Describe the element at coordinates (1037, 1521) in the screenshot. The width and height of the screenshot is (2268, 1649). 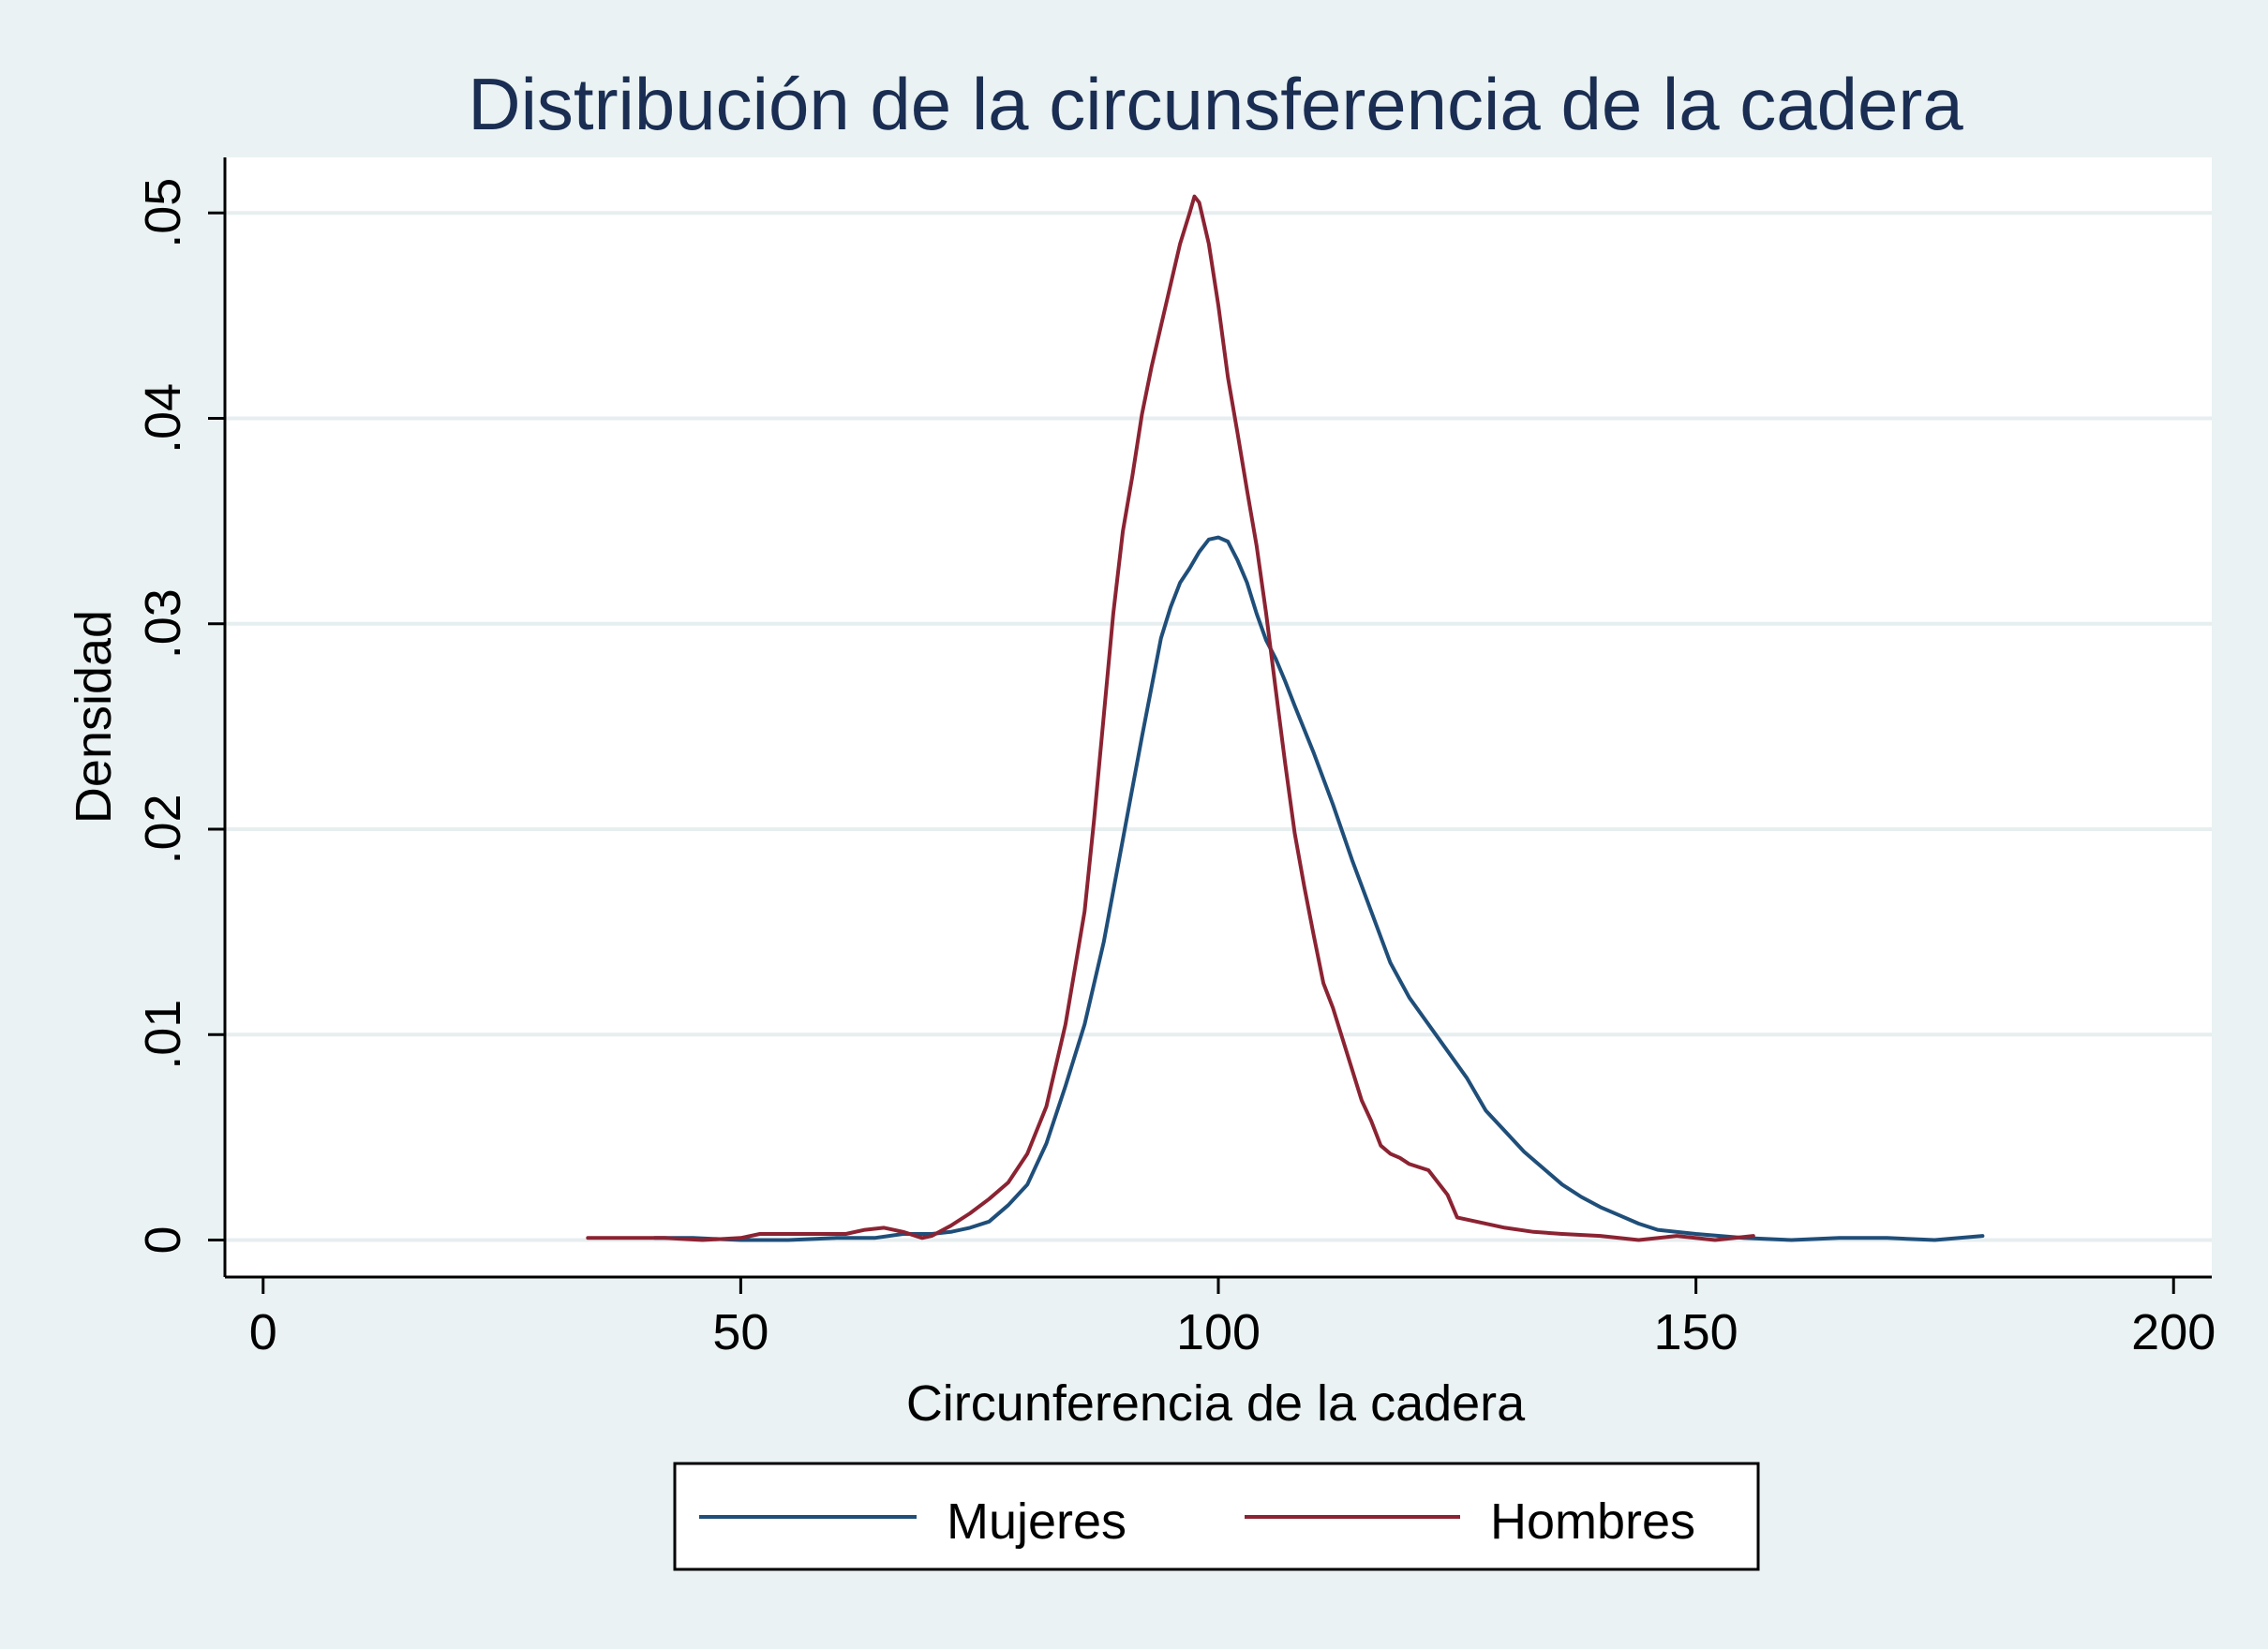
I see `legend-label-mujeres: Mujeres` at that location.